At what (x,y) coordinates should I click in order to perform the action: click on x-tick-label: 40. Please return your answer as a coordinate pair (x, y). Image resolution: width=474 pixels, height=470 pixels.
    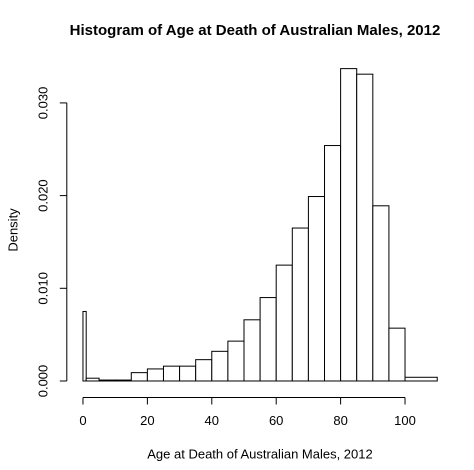
    Looking at the image, I should click on (212, 420).